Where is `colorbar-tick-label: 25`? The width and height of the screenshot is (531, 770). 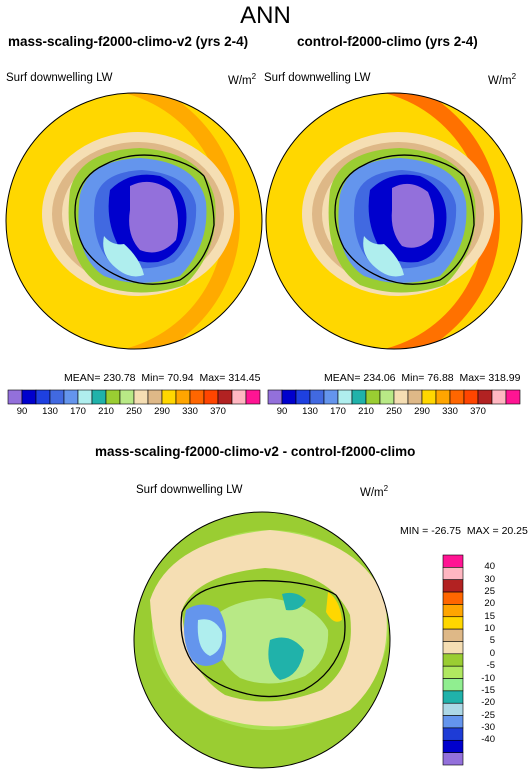
colorbar-tick-label: 25 is located at coordinates (489, 592).